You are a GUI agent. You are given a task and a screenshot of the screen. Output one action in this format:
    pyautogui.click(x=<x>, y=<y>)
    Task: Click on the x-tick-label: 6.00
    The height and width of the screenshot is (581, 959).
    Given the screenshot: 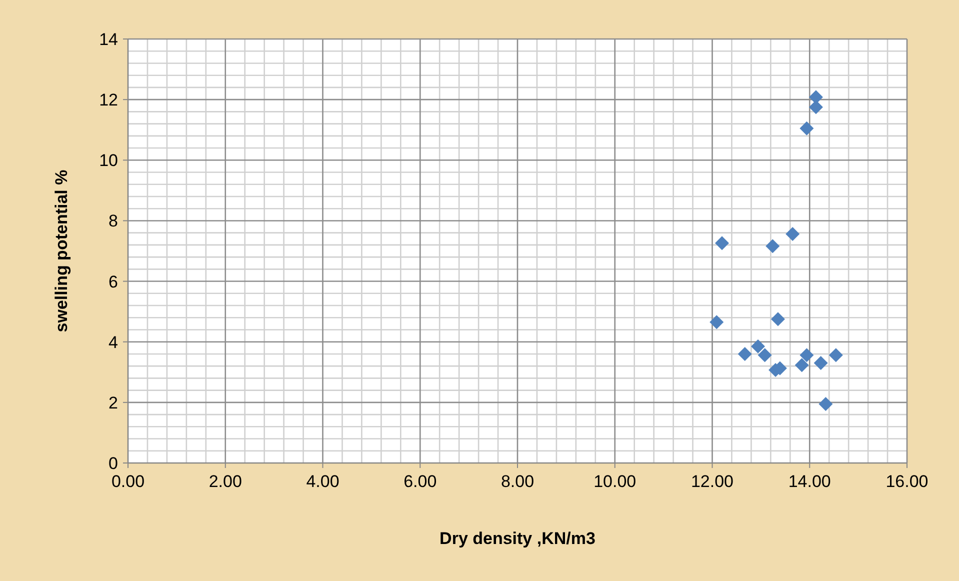 What is the action you would take?
    pyautogui.click(x=420, y=481)
    